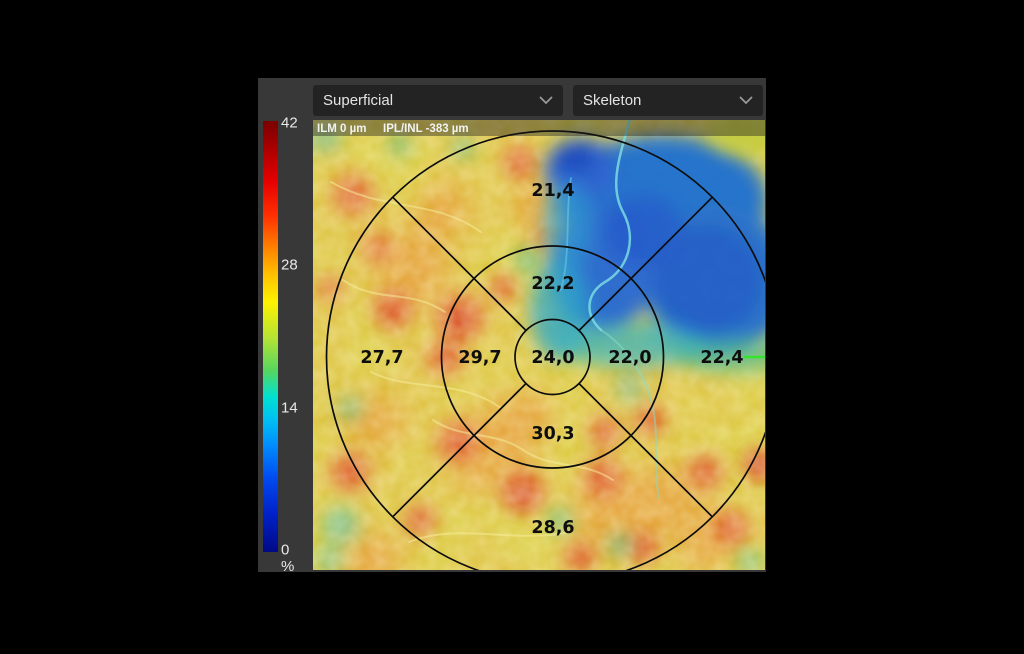  What do you see at coordinates (285, 550) in the screenshot?
I see `scale-tick-min: 0` at bounding box center [285, 550].